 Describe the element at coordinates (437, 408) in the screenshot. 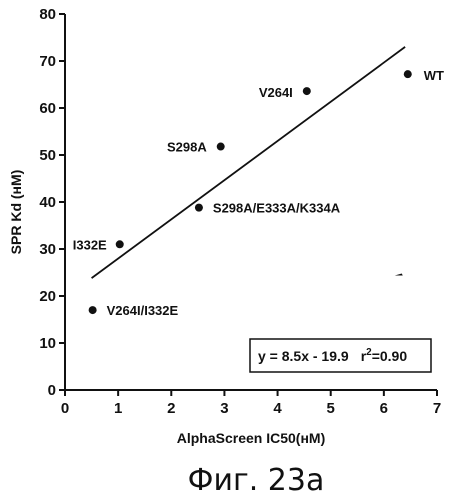

I see `x-tick-label: 7` at that location.